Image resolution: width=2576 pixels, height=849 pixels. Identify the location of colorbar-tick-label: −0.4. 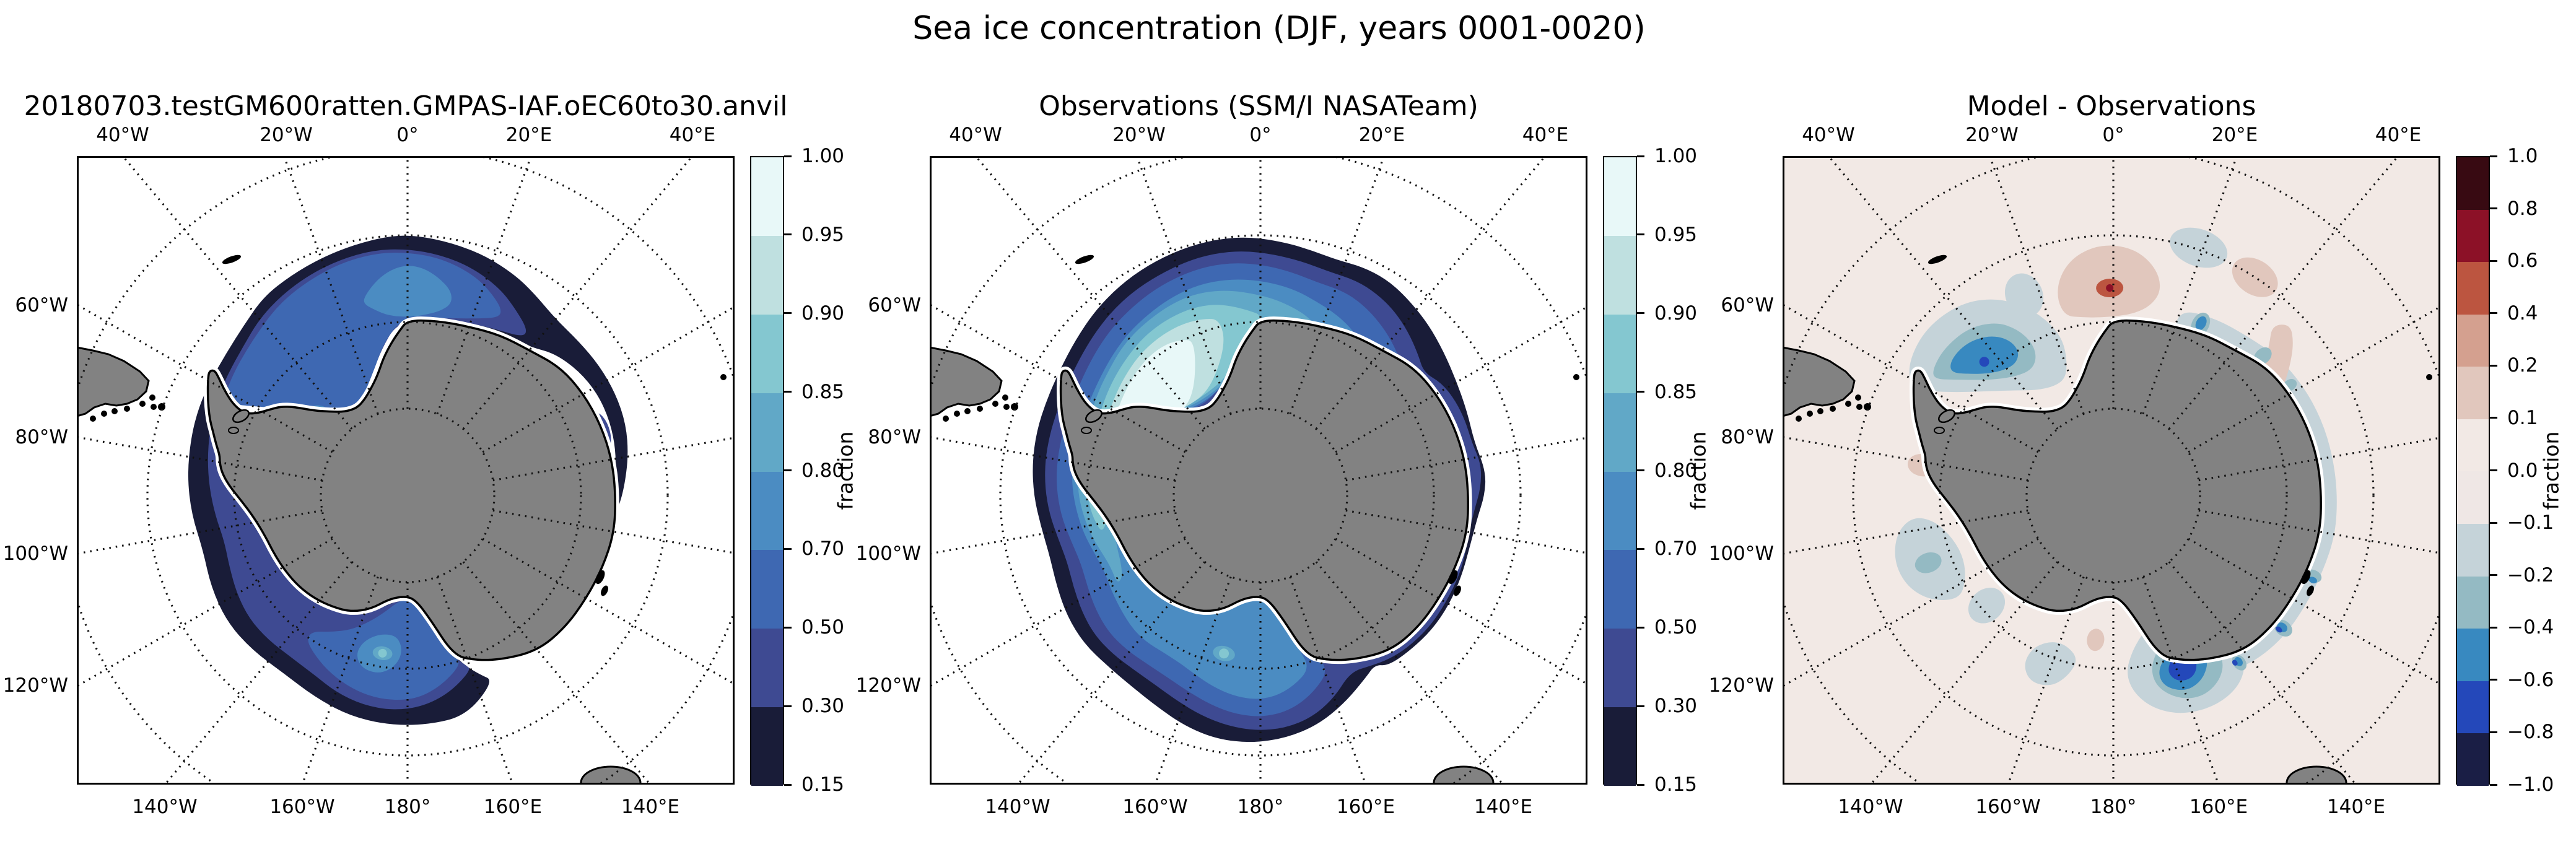
(2530, 627).